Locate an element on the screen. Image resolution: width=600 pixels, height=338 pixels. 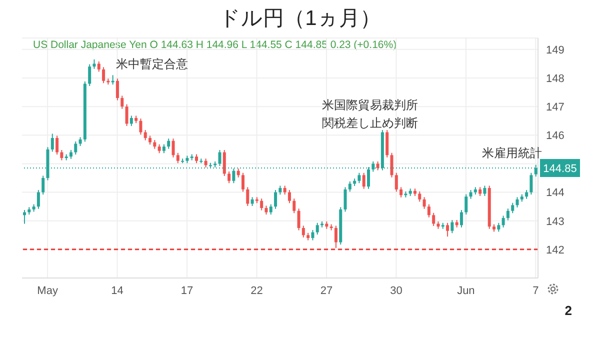
y-tick-label: 144 is located at coordinates (555, 193).